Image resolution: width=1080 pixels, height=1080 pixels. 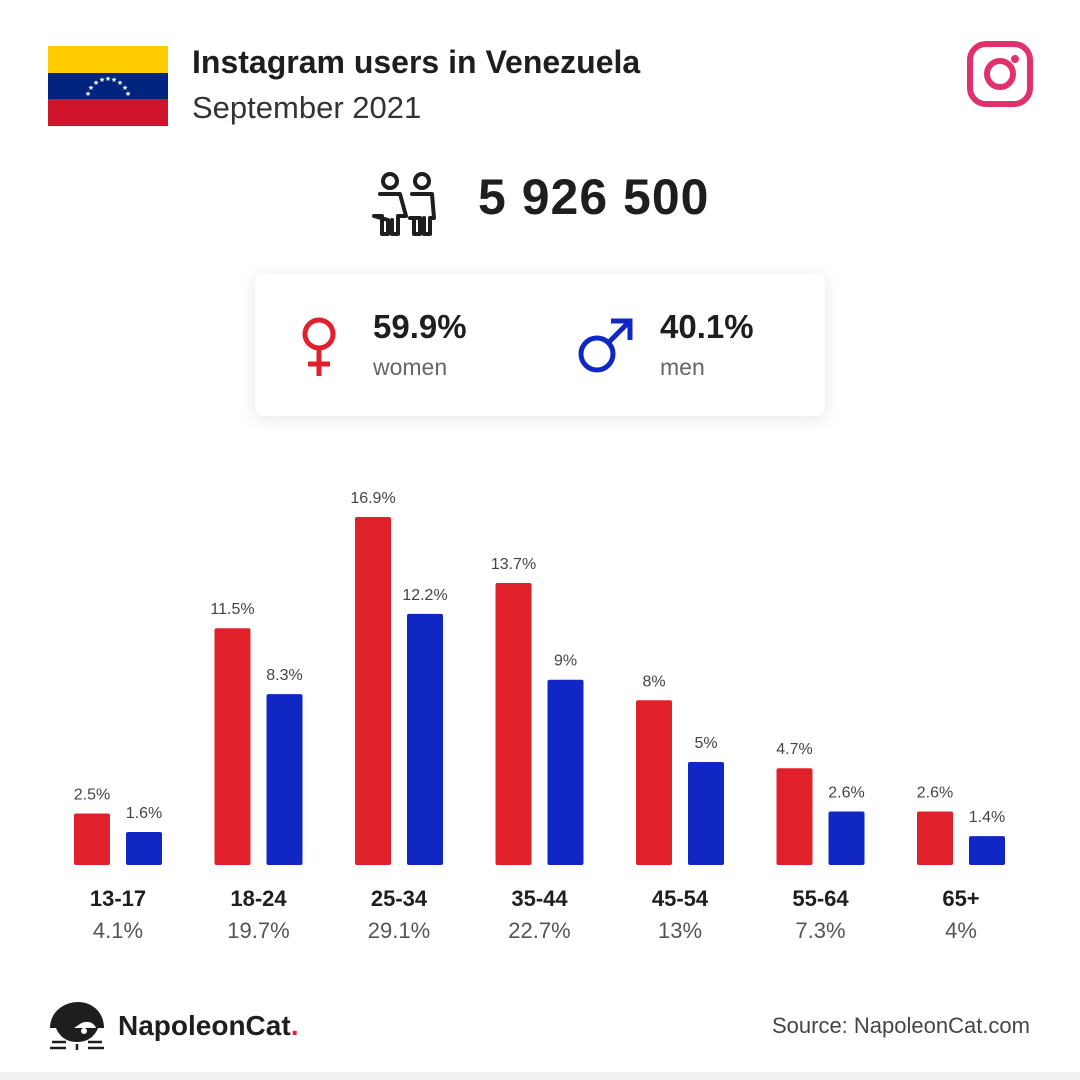 What do you see at coordinates (118, 930) in the screenshot?
I see `age-group-total: 4.1%` at bounding box center [118, 930].